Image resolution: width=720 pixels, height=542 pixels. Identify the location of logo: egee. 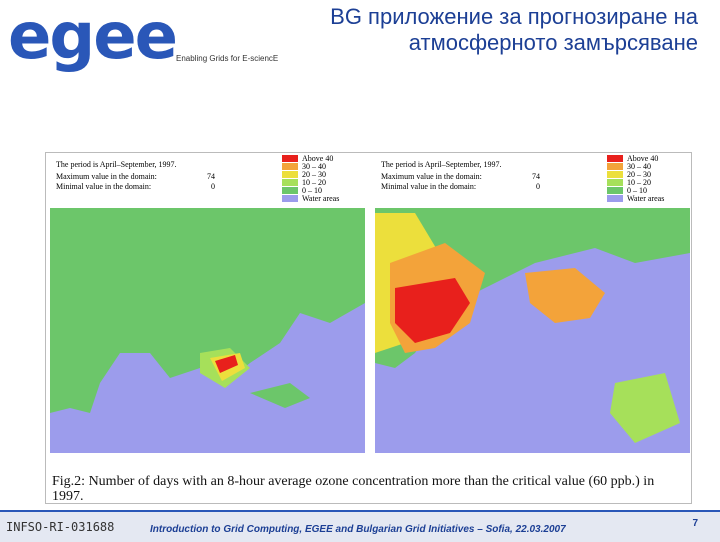
(93, 37).